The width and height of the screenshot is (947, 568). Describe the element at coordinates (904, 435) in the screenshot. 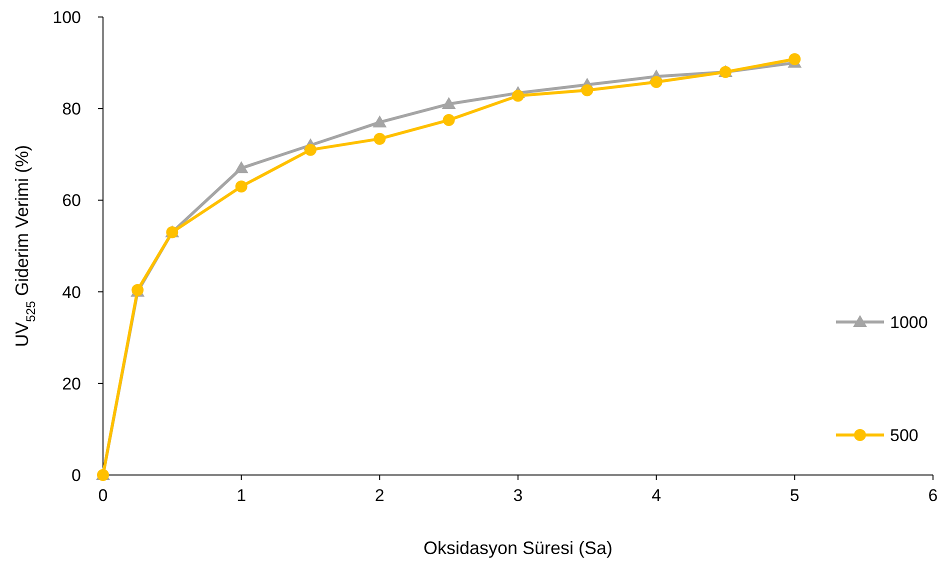

I see `legend-label: 500` at that location.